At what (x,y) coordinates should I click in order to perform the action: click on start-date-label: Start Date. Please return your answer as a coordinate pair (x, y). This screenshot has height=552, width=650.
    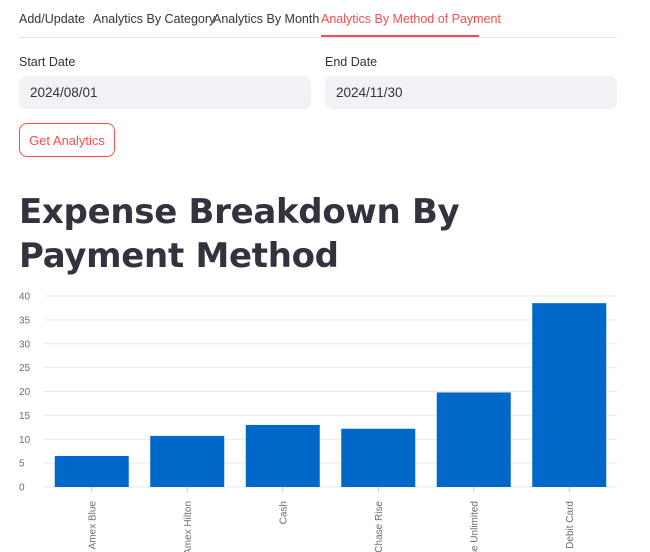
    Looking at the image, I should click on (47, 62).